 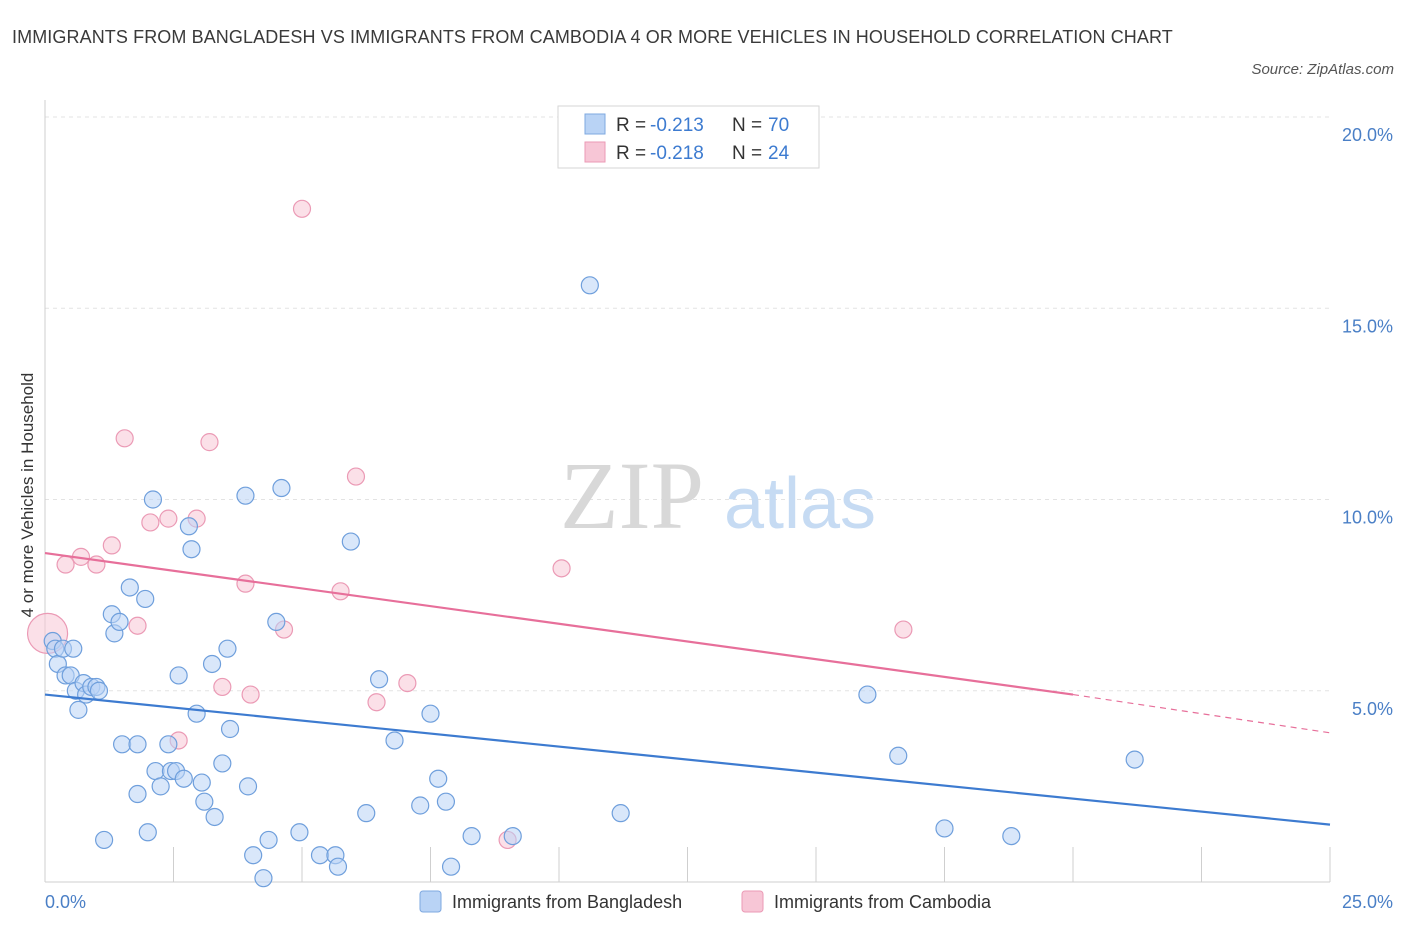 I want to click on y-tick-labels: 5.0% 10.0% 15.0% 20.0%, so click(x=1367, y=422).